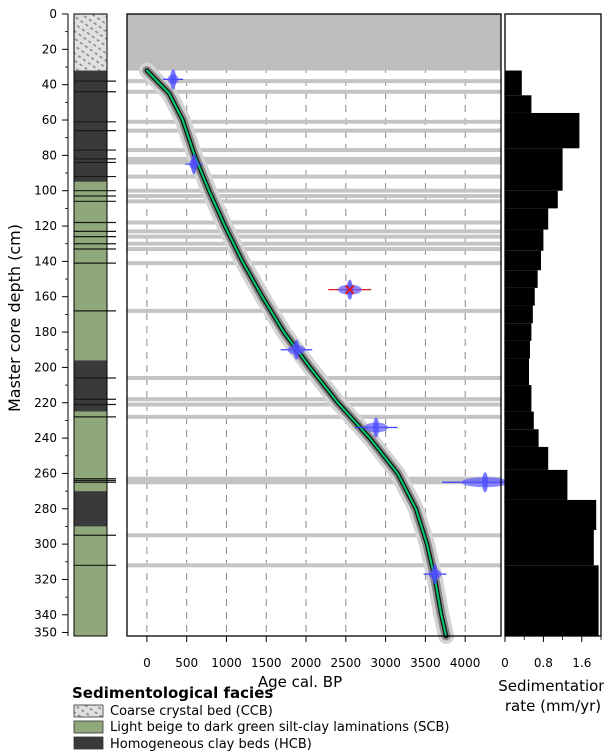 The image size is (604, 753). What do you see at coordinates (88, 743) in the screenshot?
I see `legend-swatch-hcb` at bounding box center [88, 743].